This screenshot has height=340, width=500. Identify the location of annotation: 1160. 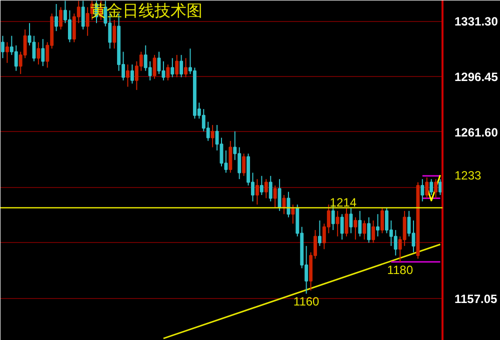
(306, 301).